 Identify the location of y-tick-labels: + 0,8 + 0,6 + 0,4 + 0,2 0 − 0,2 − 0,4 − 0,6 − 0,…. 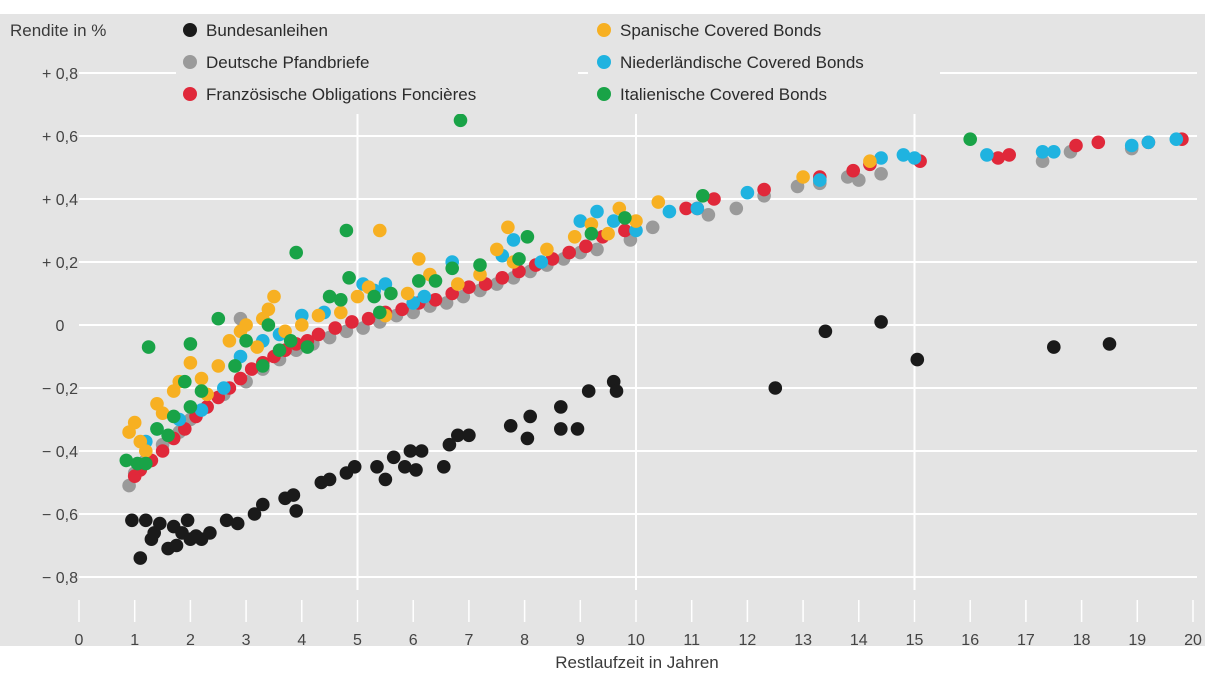
(60, 326).